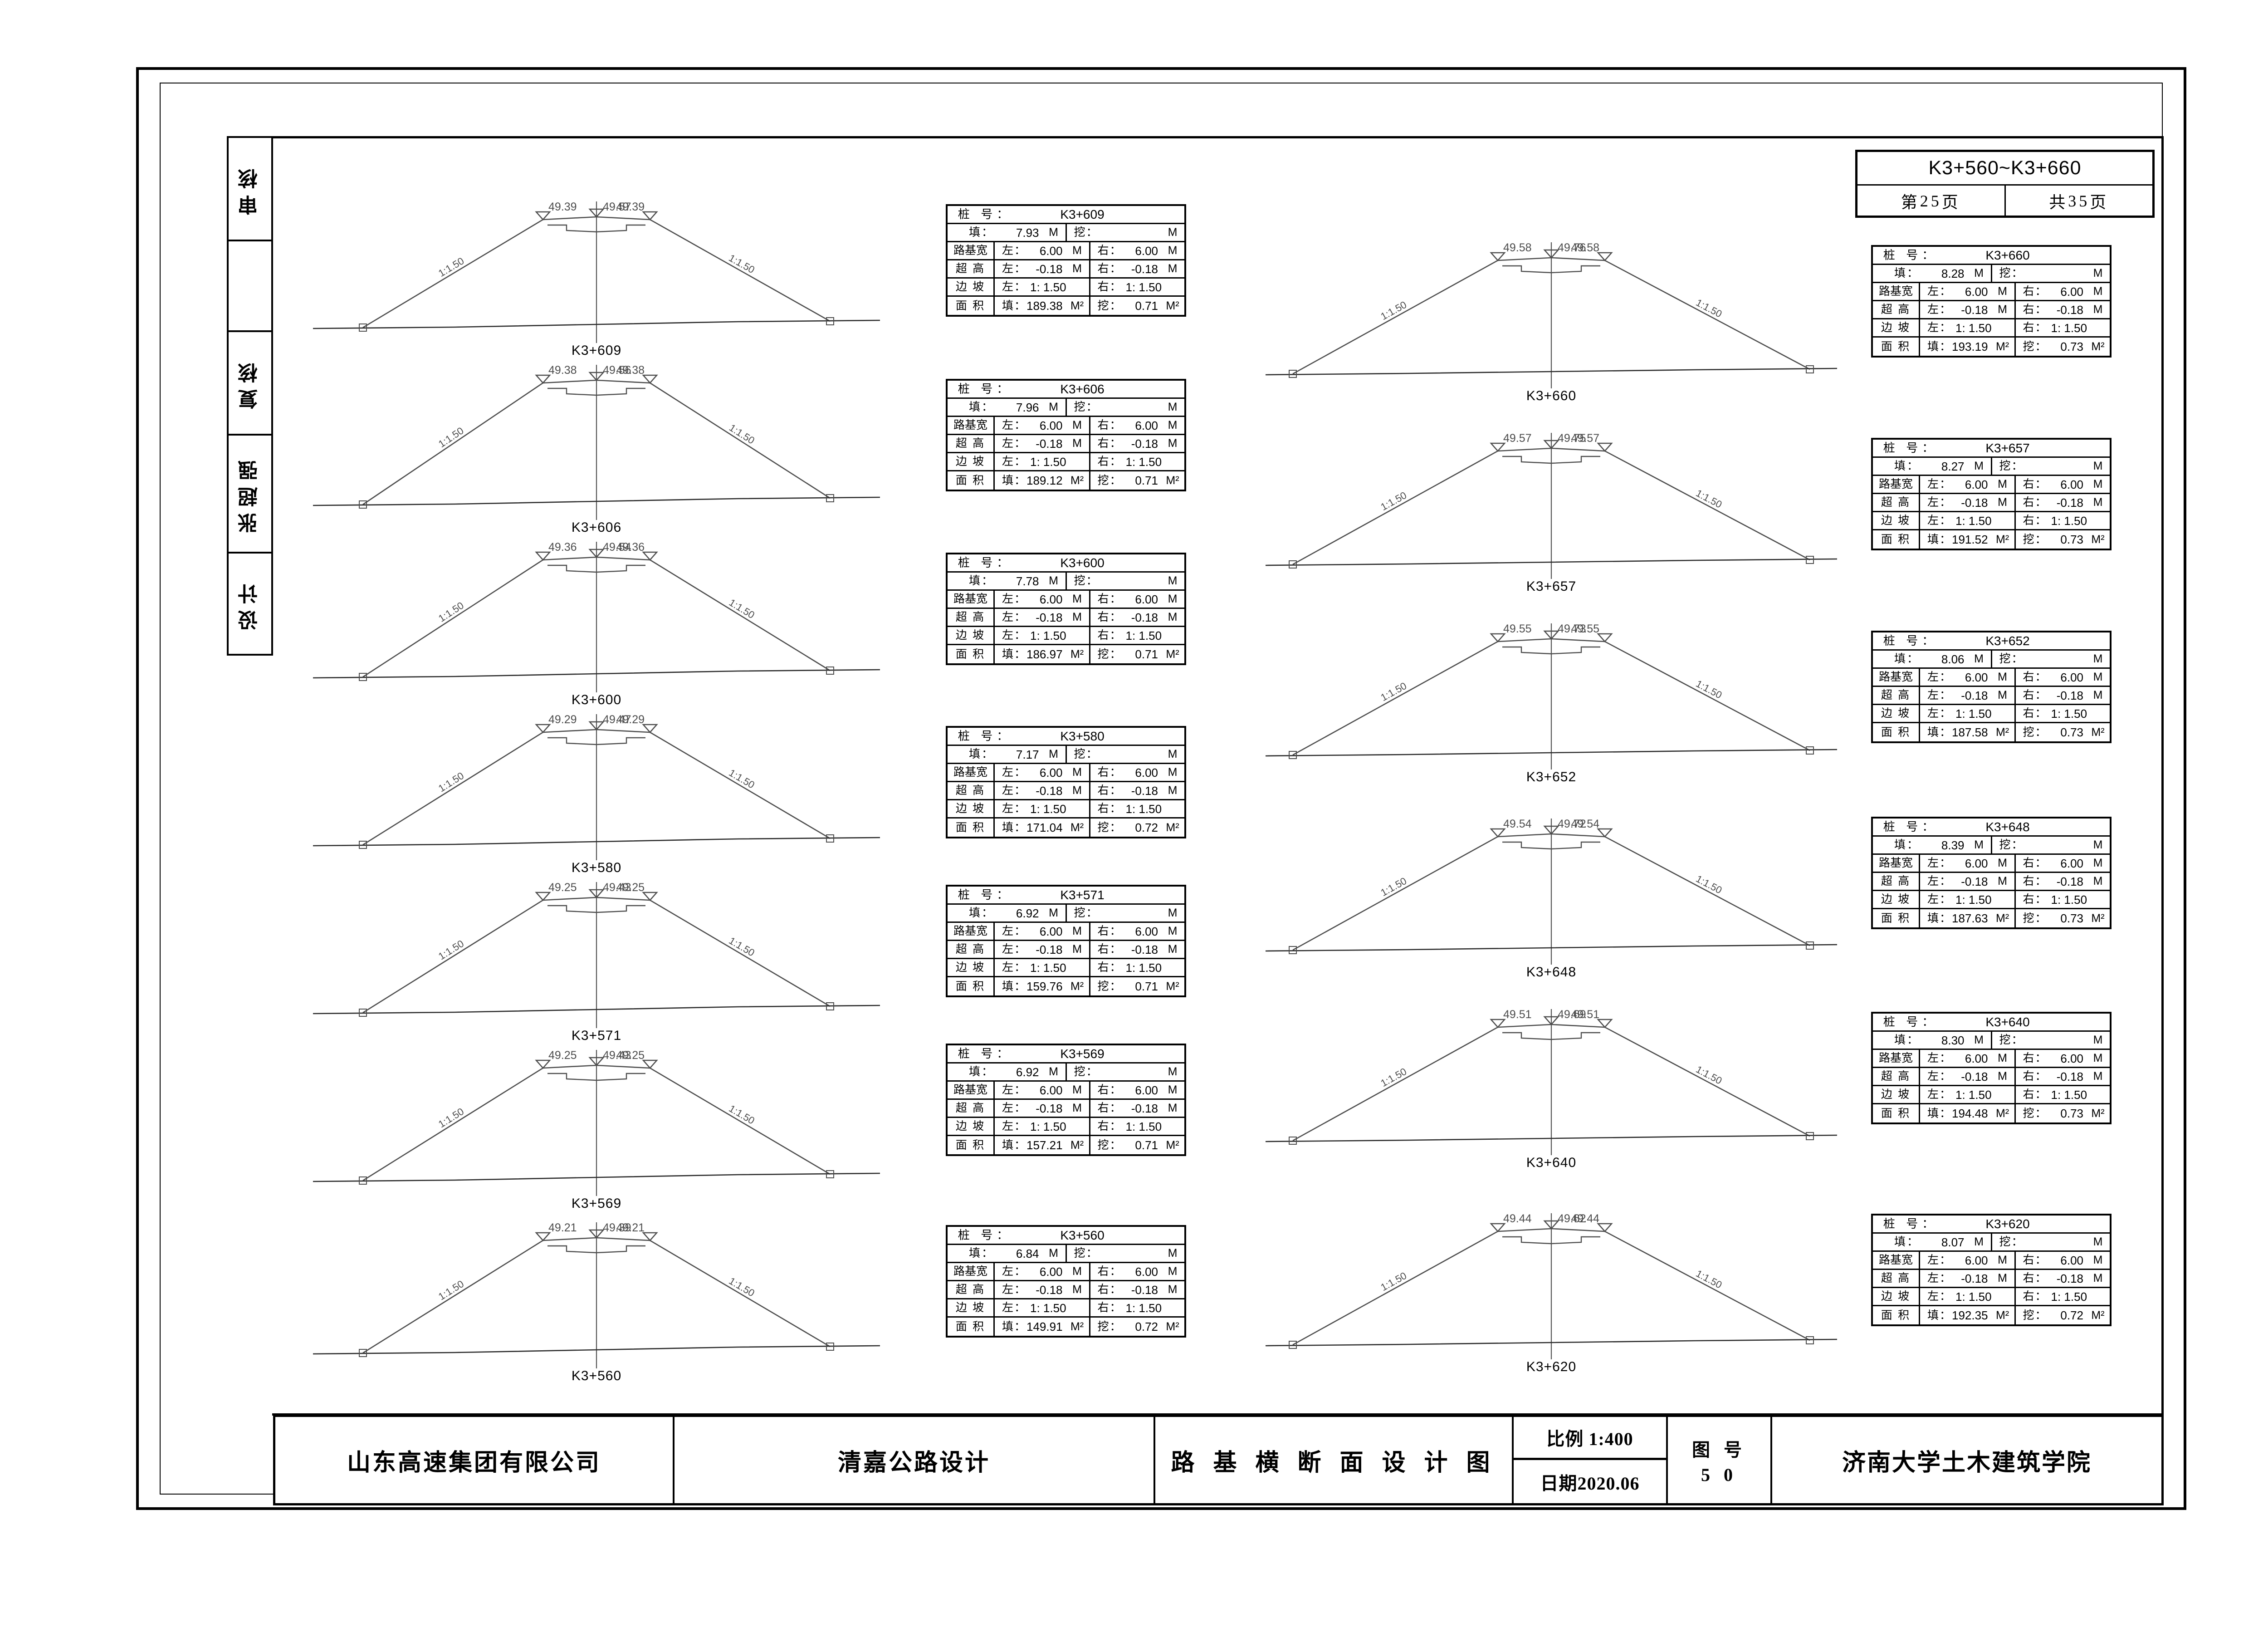  What do you see at coordinates (1008, 232) in the screenshot?
I see `fill-cell: 填： 7.93 M` at bounding box center [1008, 232].